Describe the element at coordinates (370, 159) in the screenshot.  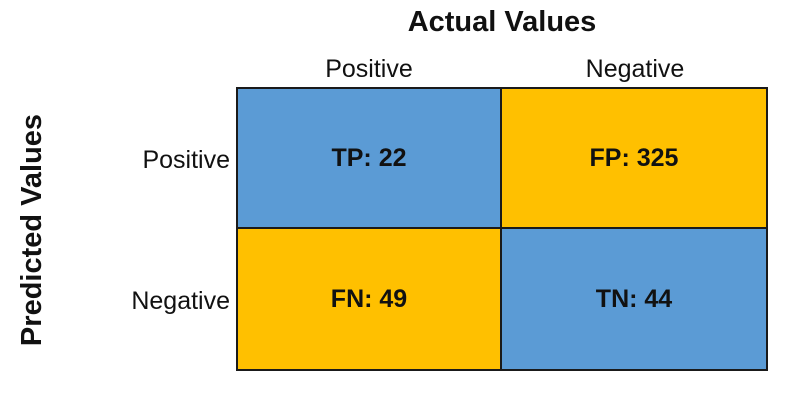
I see `true-positive-cell: TP: 22` at that location.